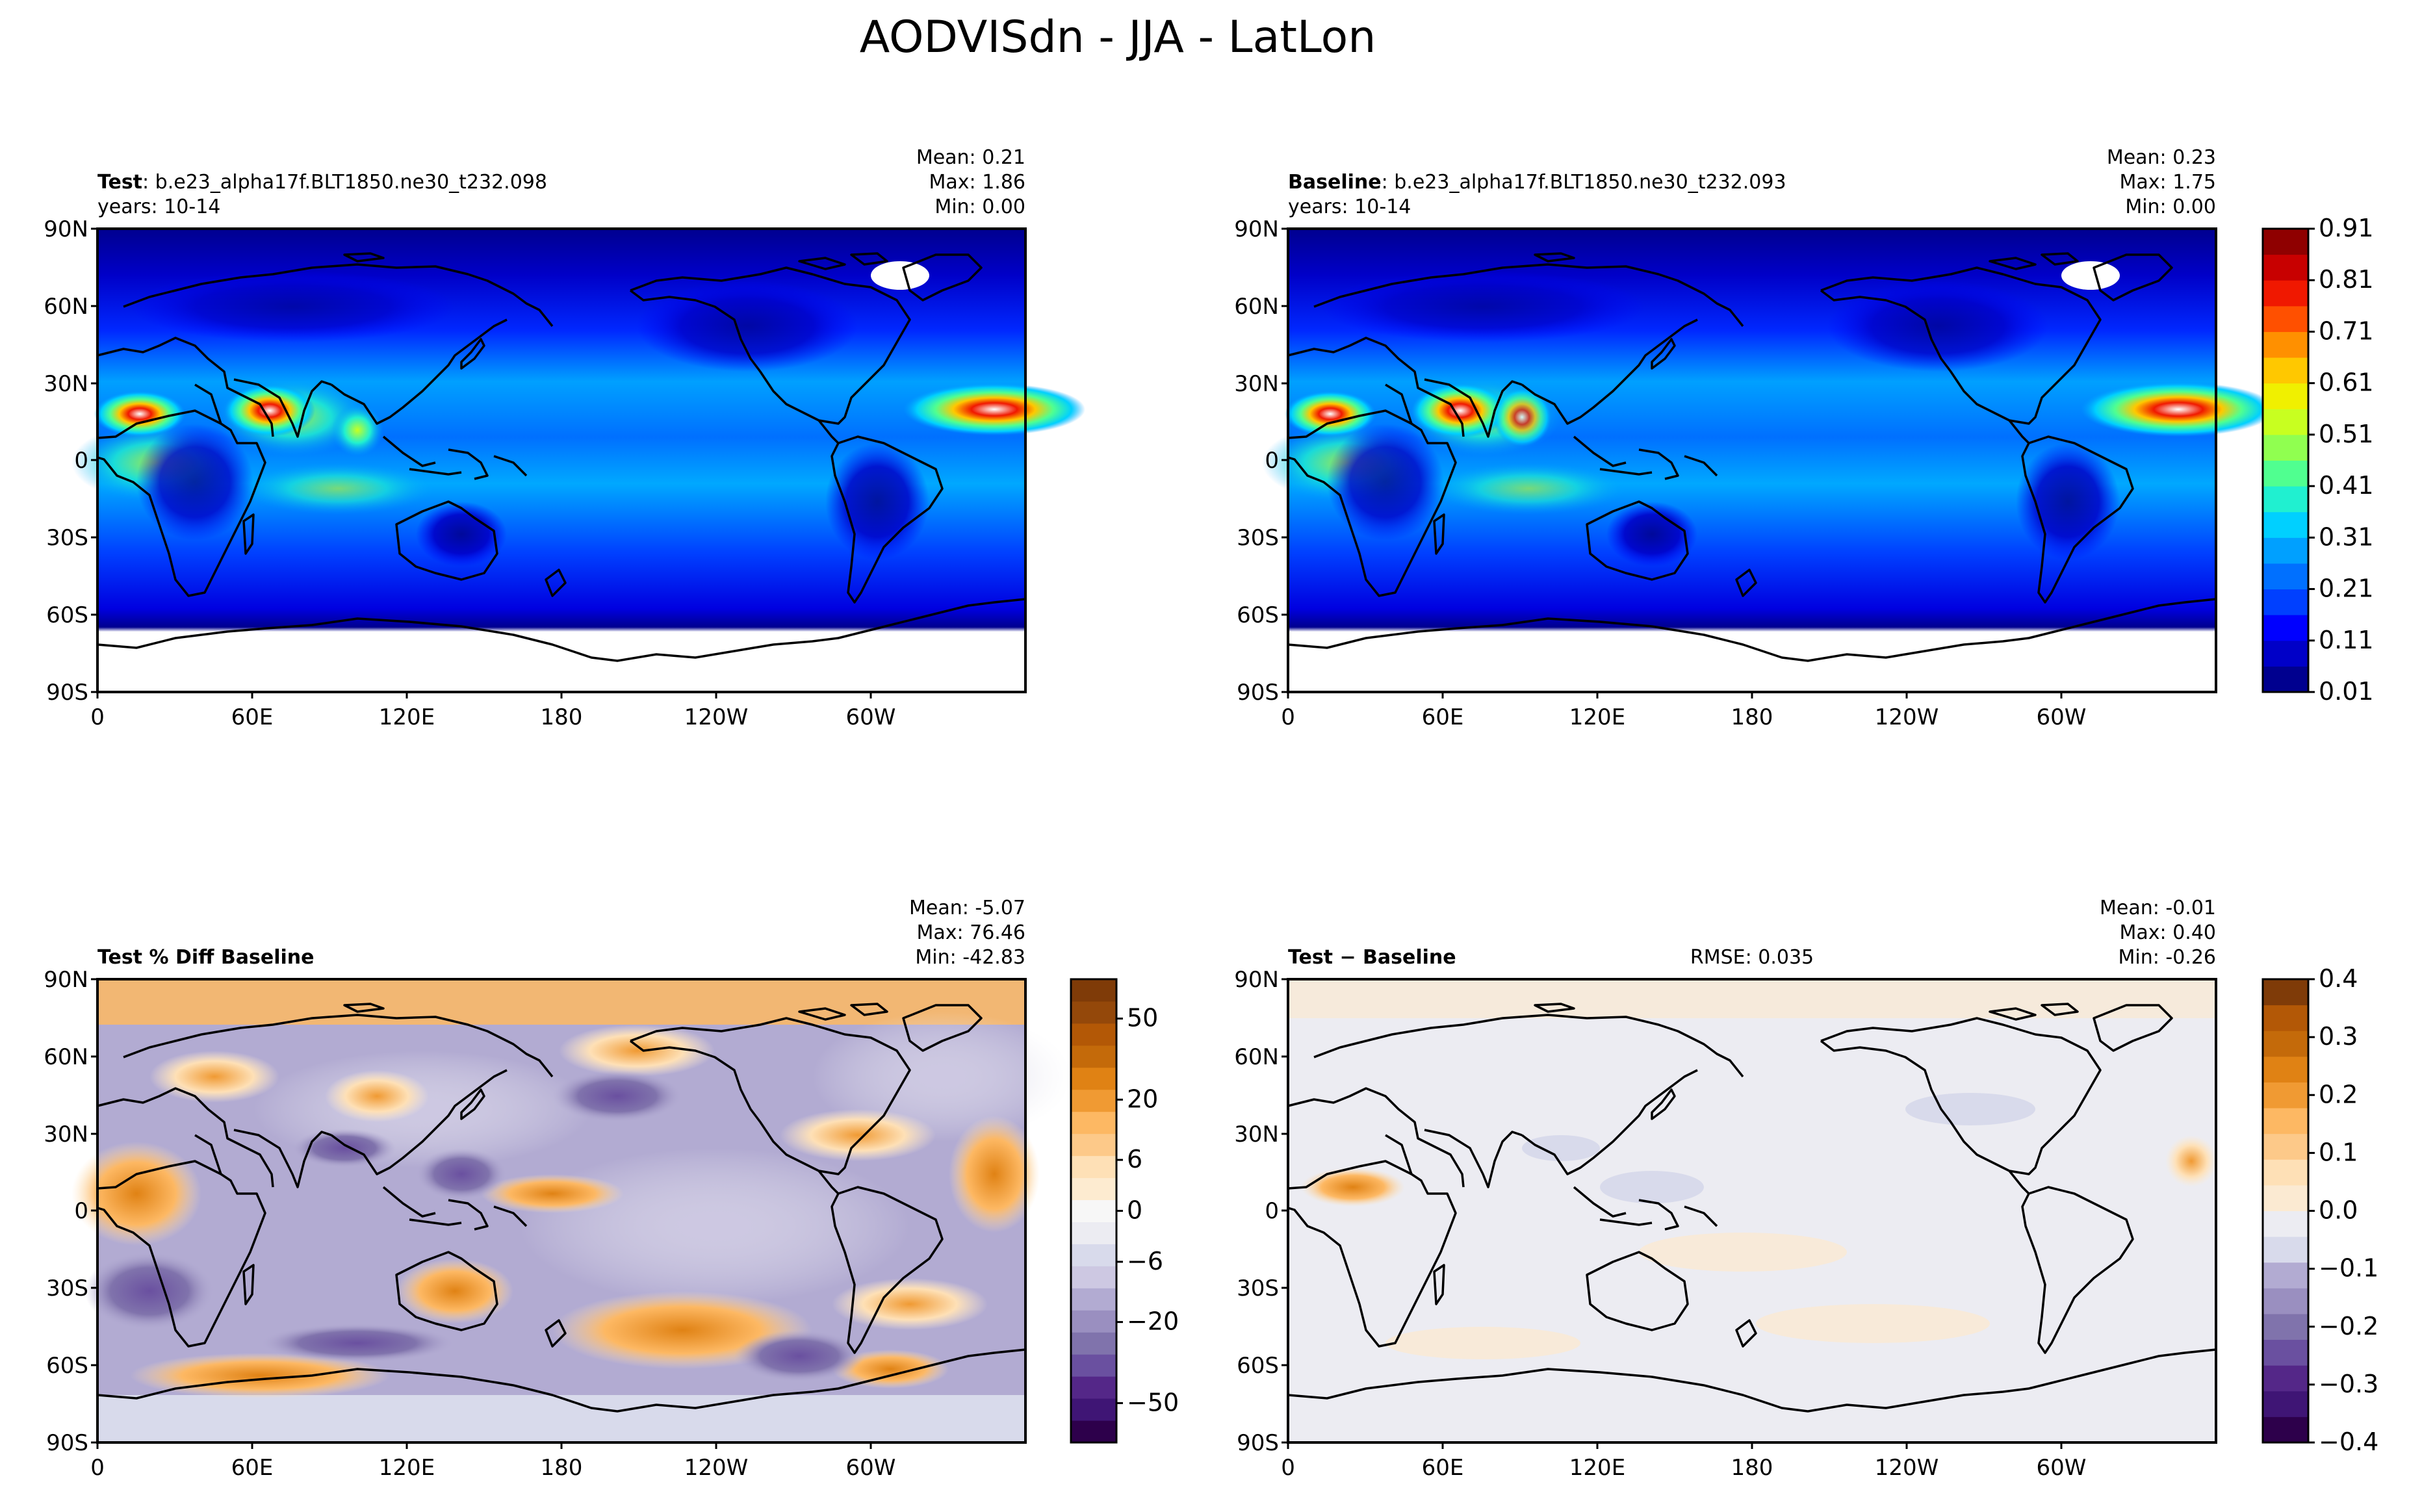  I want to click on colorbar-tick-label: 20, so click(1142, 1098).